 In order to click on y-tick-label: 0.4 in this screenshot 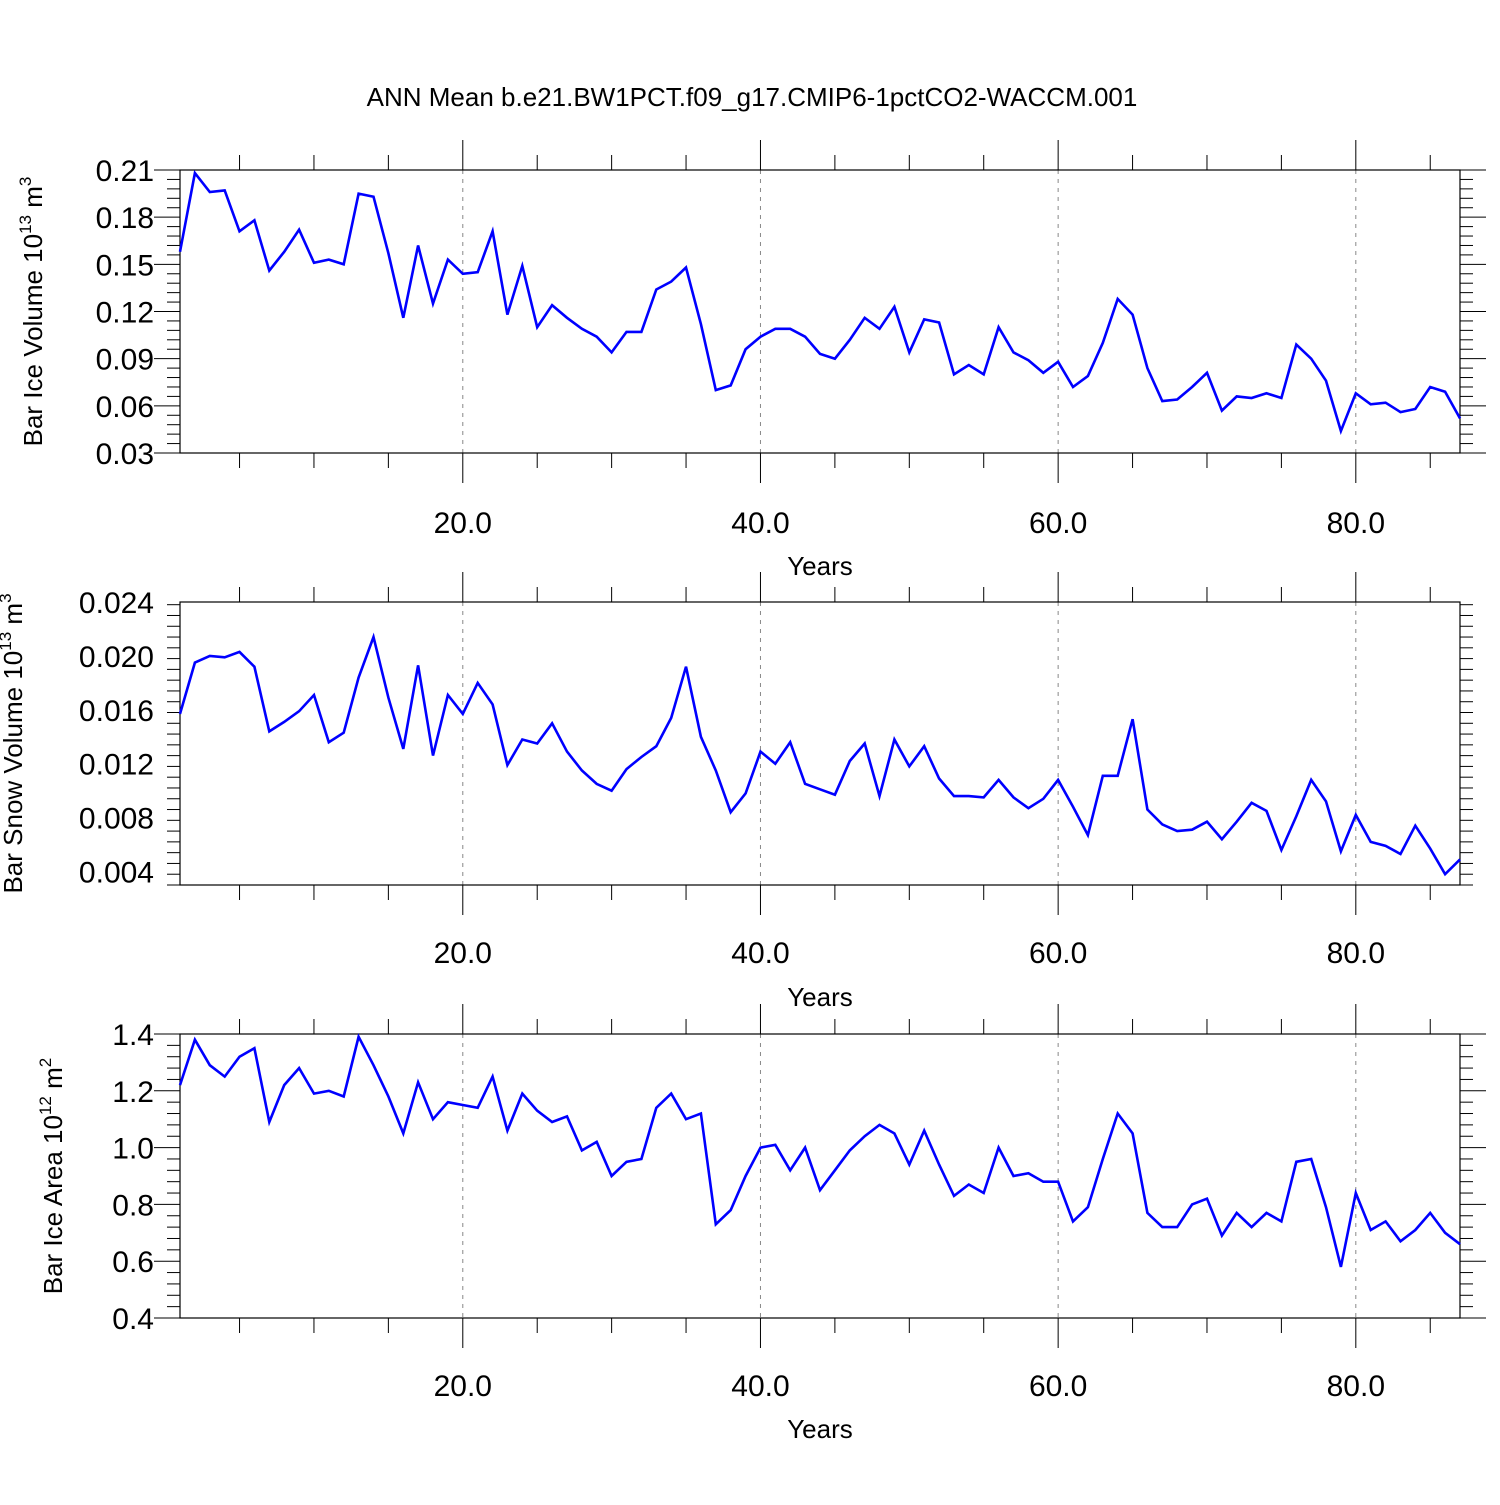, I will do `click(133, 1319)`.